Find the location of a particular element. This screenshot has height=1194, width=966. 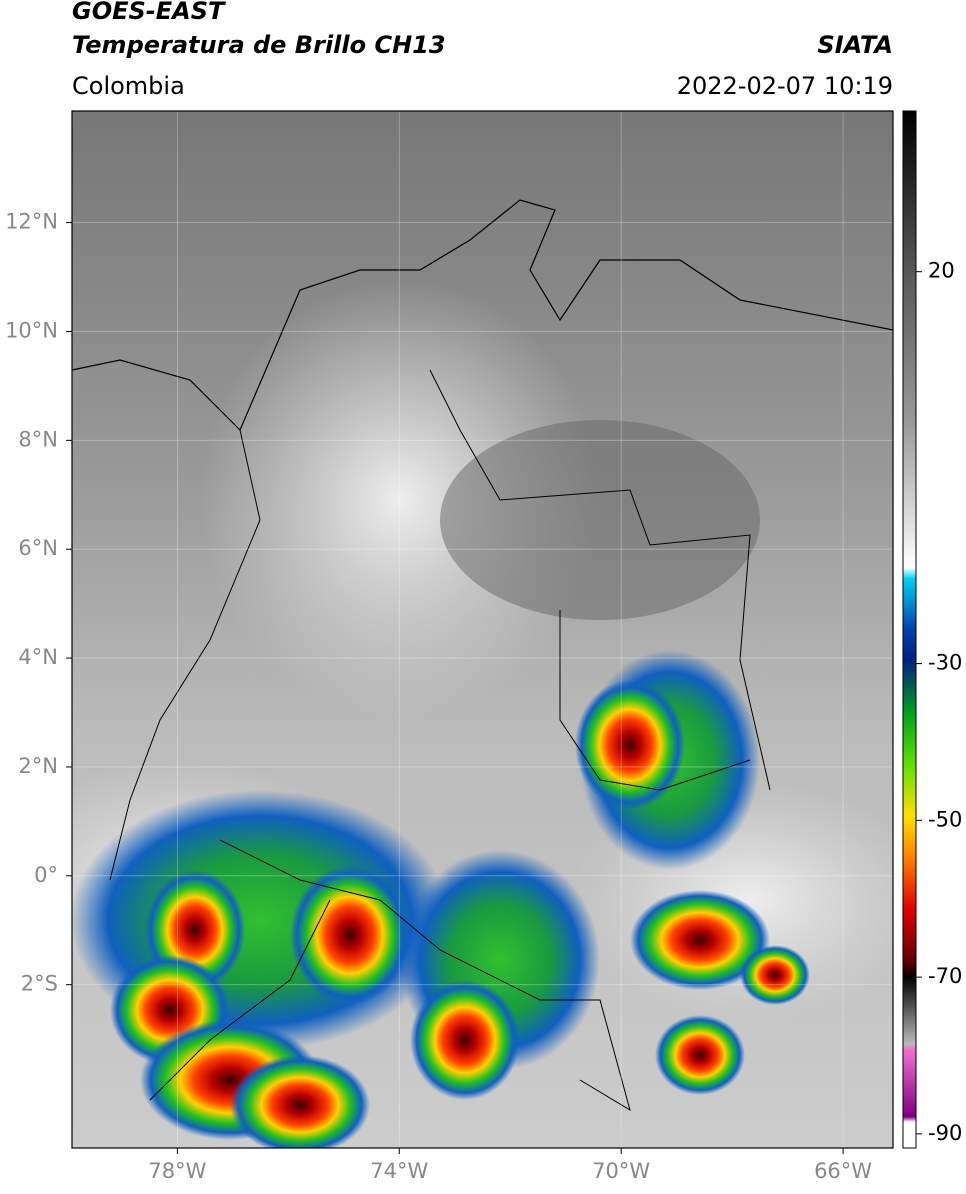

lon-label: 78°W is located at coordinates (177, 1171).